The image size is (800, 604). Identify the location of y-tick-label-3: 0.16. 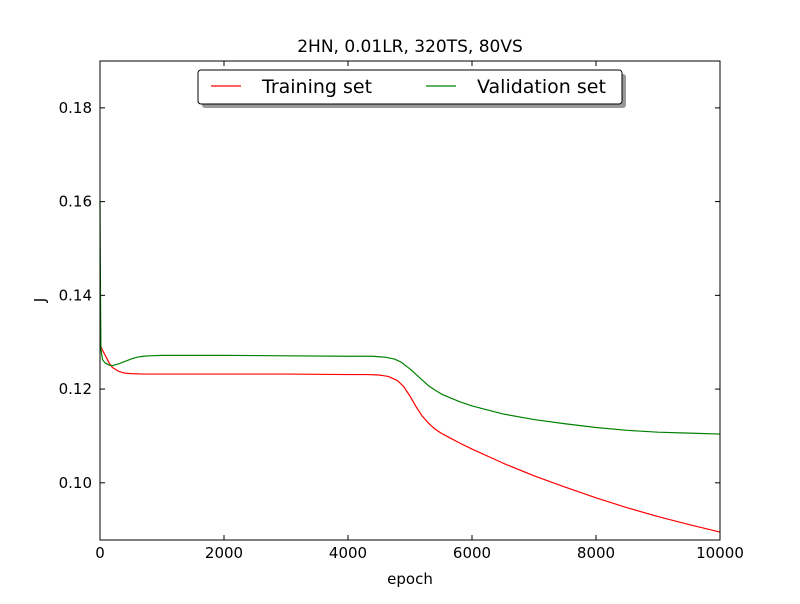
(75, 202).